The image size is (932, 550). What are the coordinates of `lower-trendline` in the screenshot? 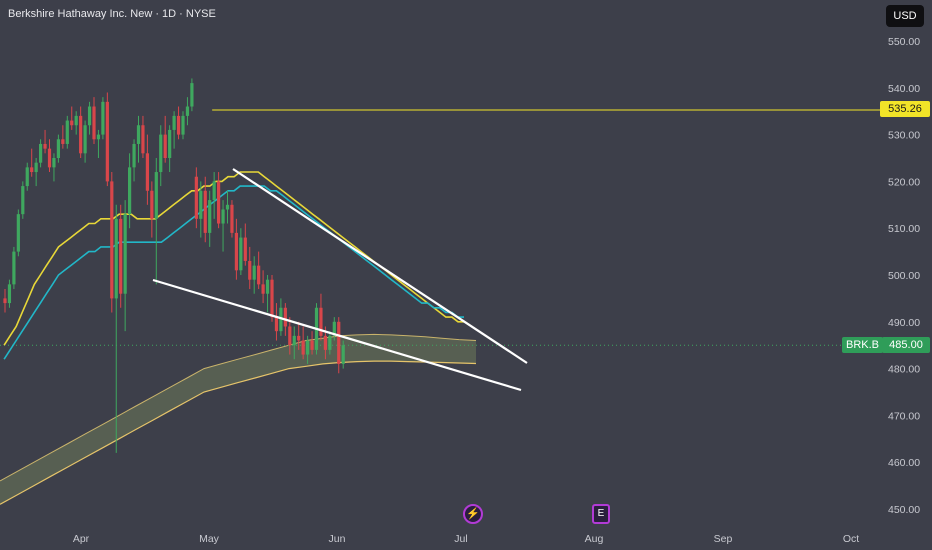 It's located at (337, 335).